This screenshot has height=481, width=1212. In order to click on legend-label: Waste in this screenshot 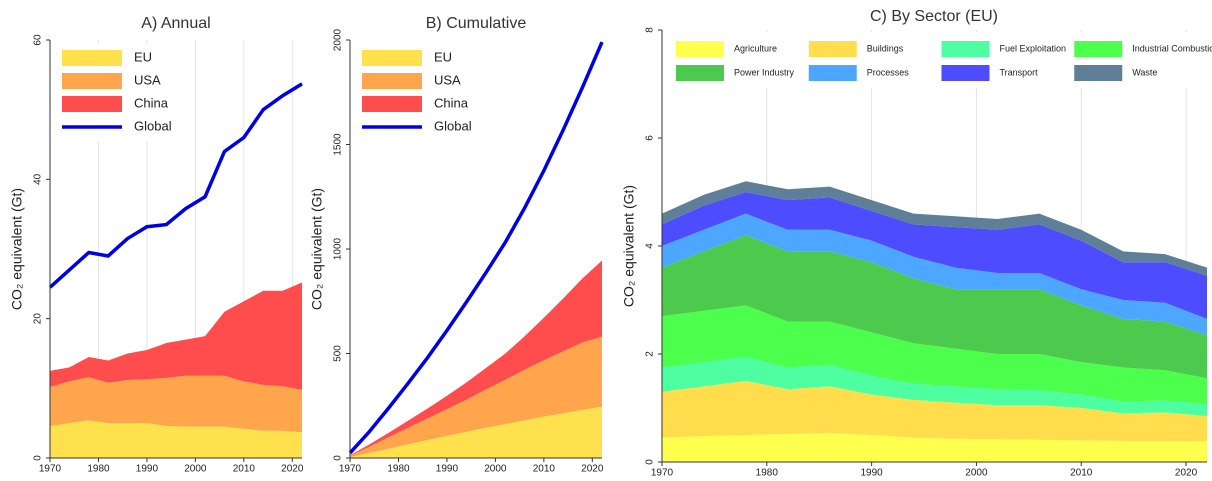, I will do `click(1144, 72)`.